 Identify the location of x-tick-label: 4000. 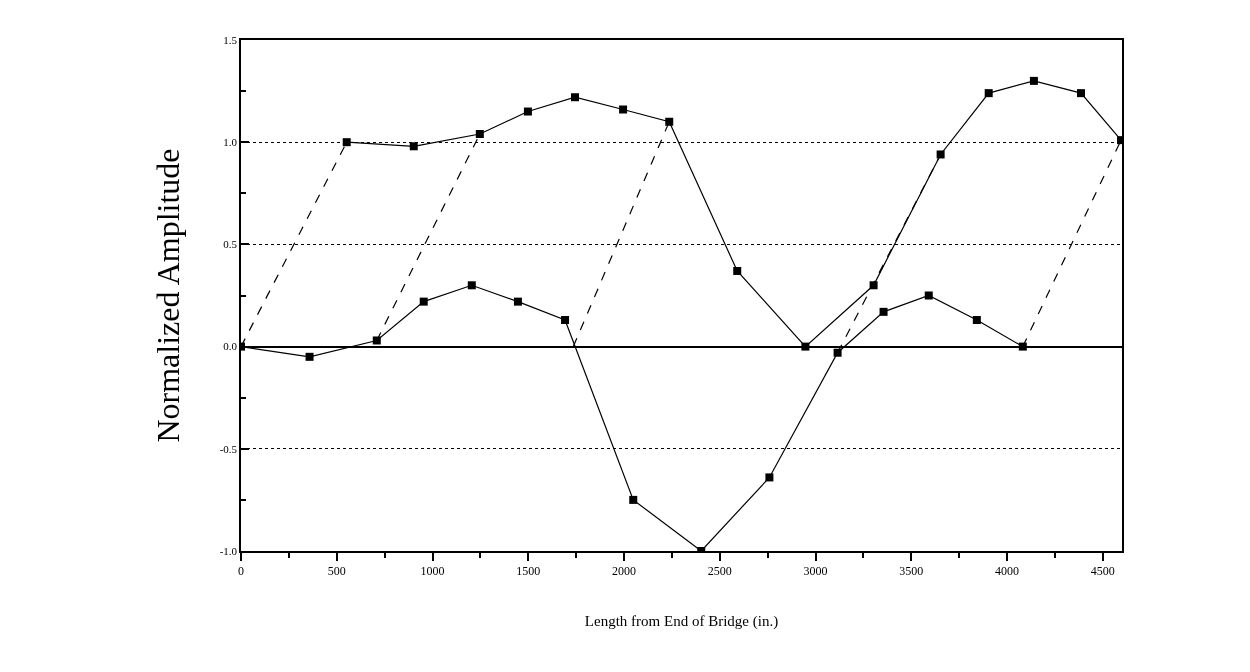
(1007, 571).